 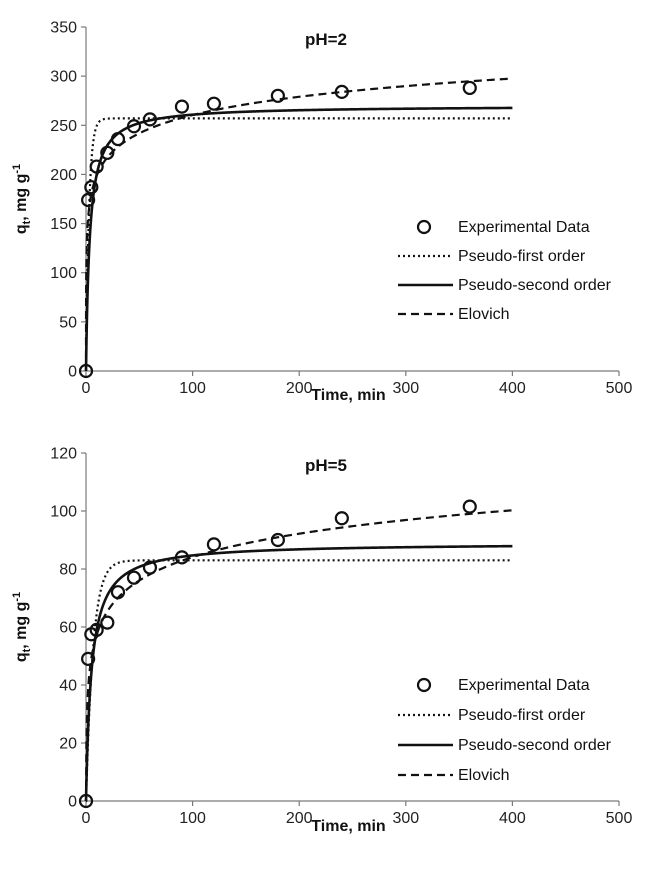 I want to click on chart-title: pH=5, so click(x=326, y=465).